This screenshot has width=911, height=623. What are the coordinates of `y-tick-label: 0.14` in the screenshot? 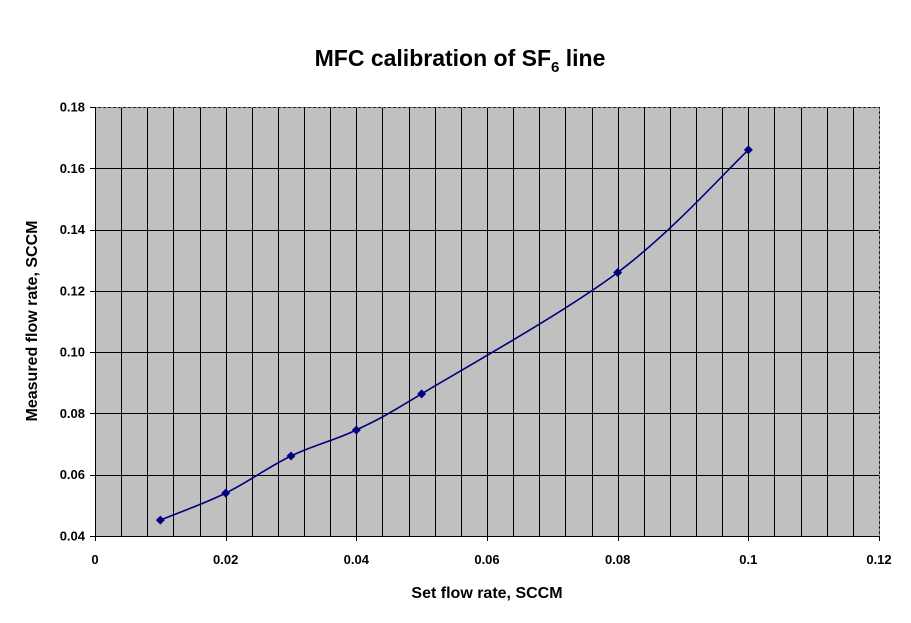 It's located at (73, 229).